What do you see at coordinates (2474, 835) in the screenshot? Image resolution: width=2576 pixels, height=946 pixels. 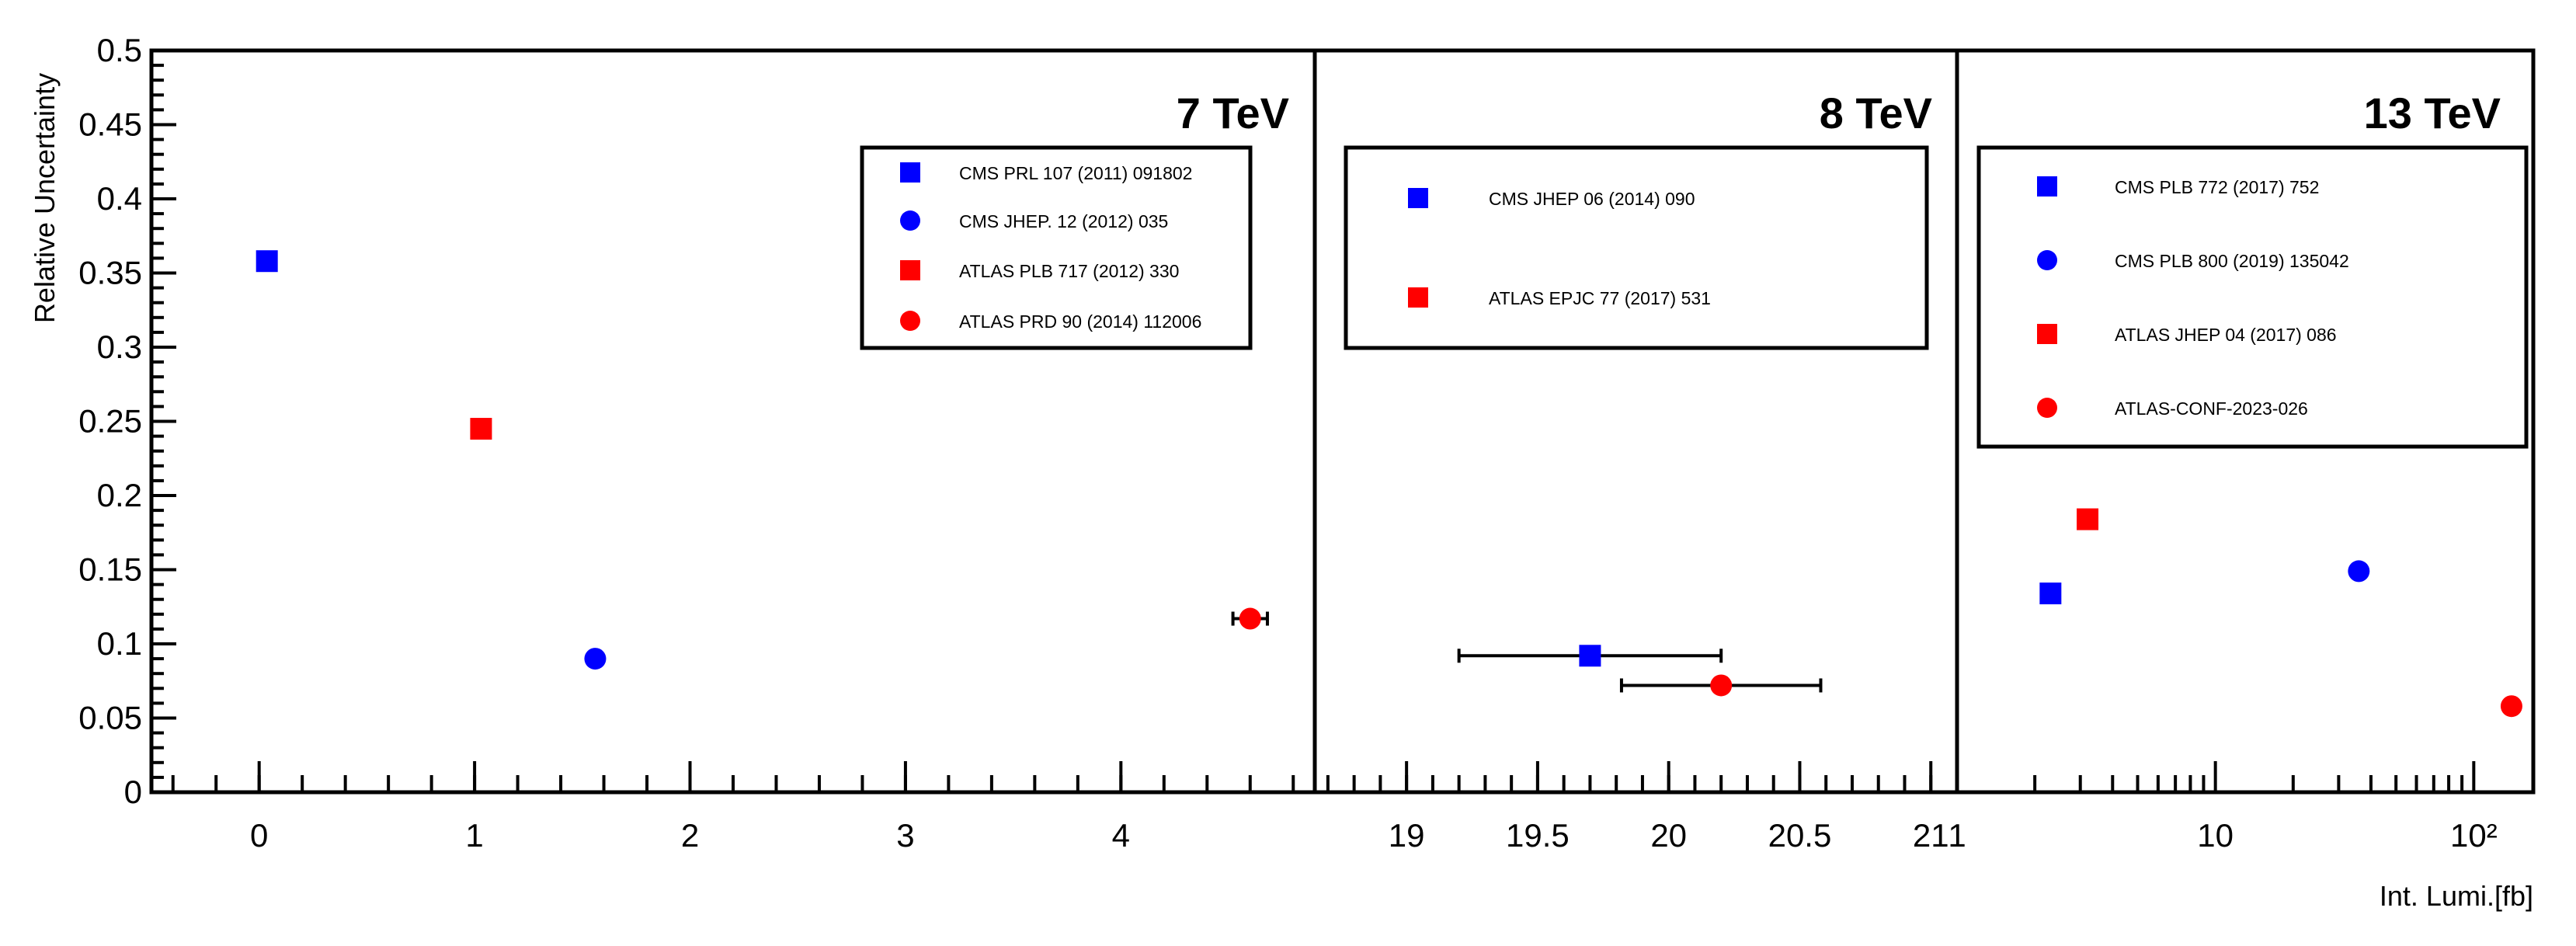 I see `x-tick-label: 10²` at bounding box center [2474, 835].